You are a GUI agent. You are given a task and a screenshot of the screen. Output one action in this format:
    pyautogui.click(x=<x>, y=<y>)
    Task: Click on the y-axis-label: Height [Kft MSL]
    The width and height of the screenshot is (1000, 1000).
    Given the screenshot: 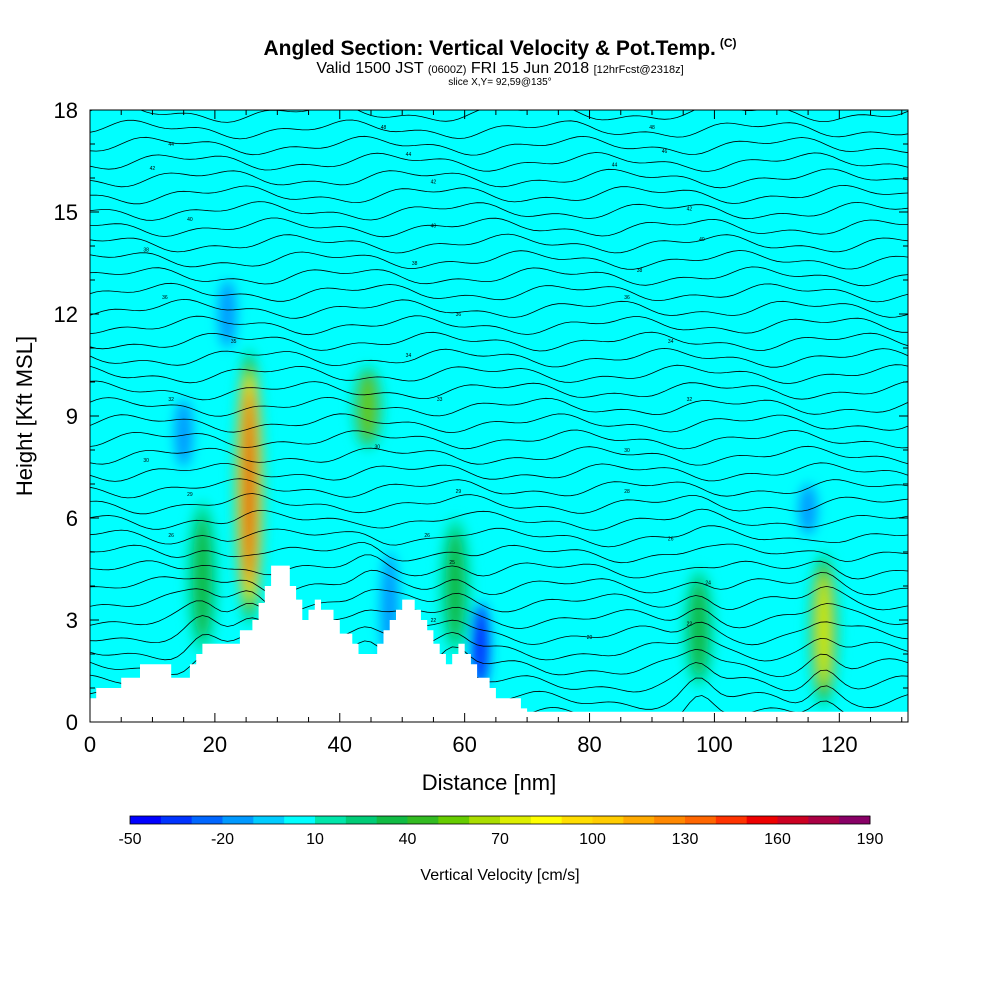 What is the action you would take?
    pyautogui.click(x=24, y=416)
    